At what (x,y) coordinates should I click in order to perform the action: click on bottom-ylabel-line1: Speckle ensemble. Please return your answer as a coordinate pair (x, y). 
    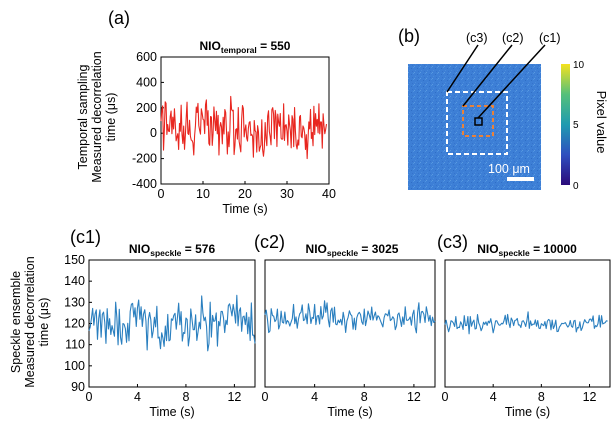
    Looking at the image, I should click on (16, 322).